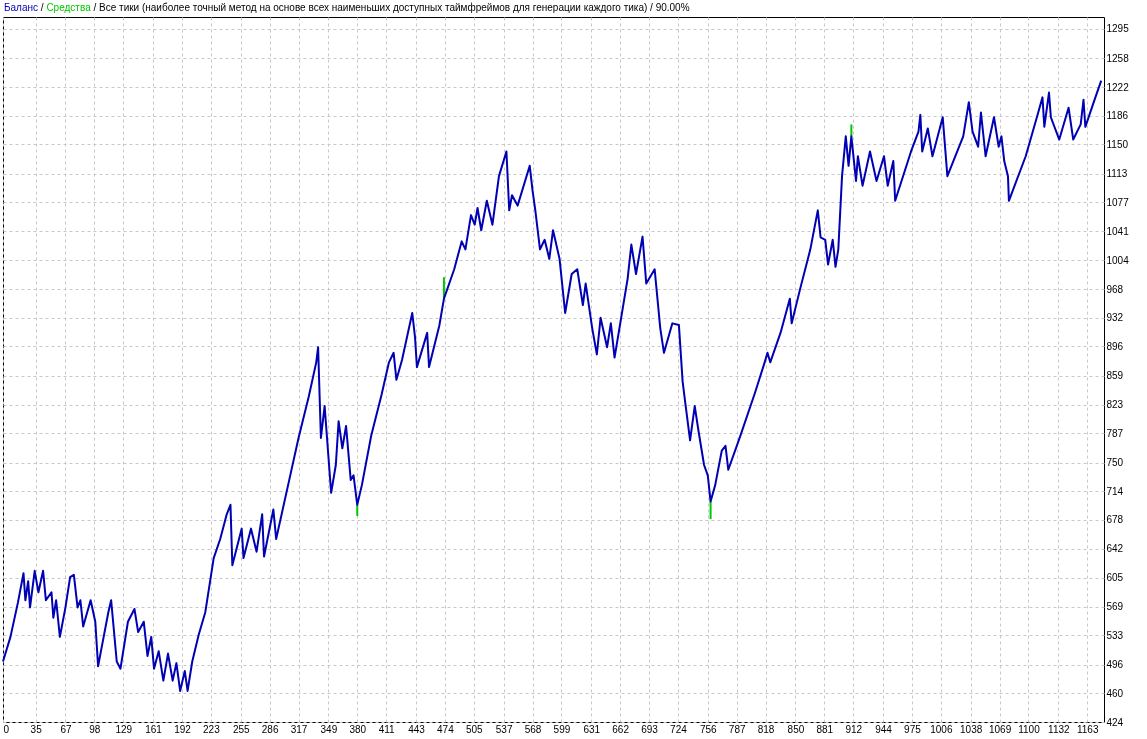 This screenshot has width=1147, height=739. Describe the element at coordinates (1118, 231) in the screenshot. I see `y-tick-label: 1041` at that location.